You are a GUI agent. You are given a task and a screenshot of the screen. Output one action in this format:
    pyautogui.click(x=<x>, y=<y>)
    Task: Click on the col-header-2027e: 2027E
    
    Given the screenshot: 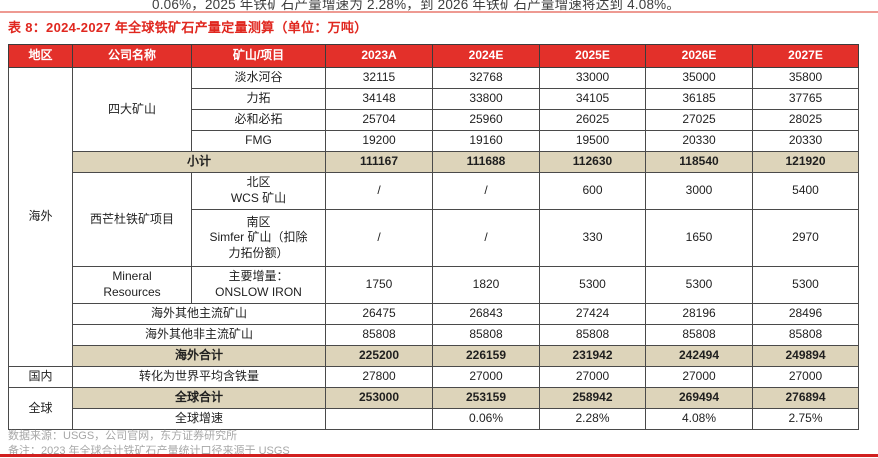 What is the action you would take?
    pyautogui.click(x=805, y=56)
    